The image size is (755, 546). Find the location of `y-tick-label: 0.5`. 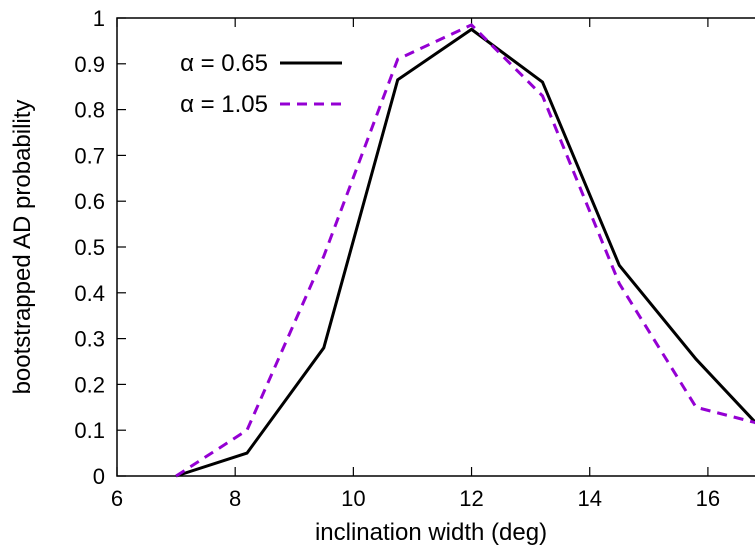

y-tick-label: 0.5 is located at coordinates (89, 247).